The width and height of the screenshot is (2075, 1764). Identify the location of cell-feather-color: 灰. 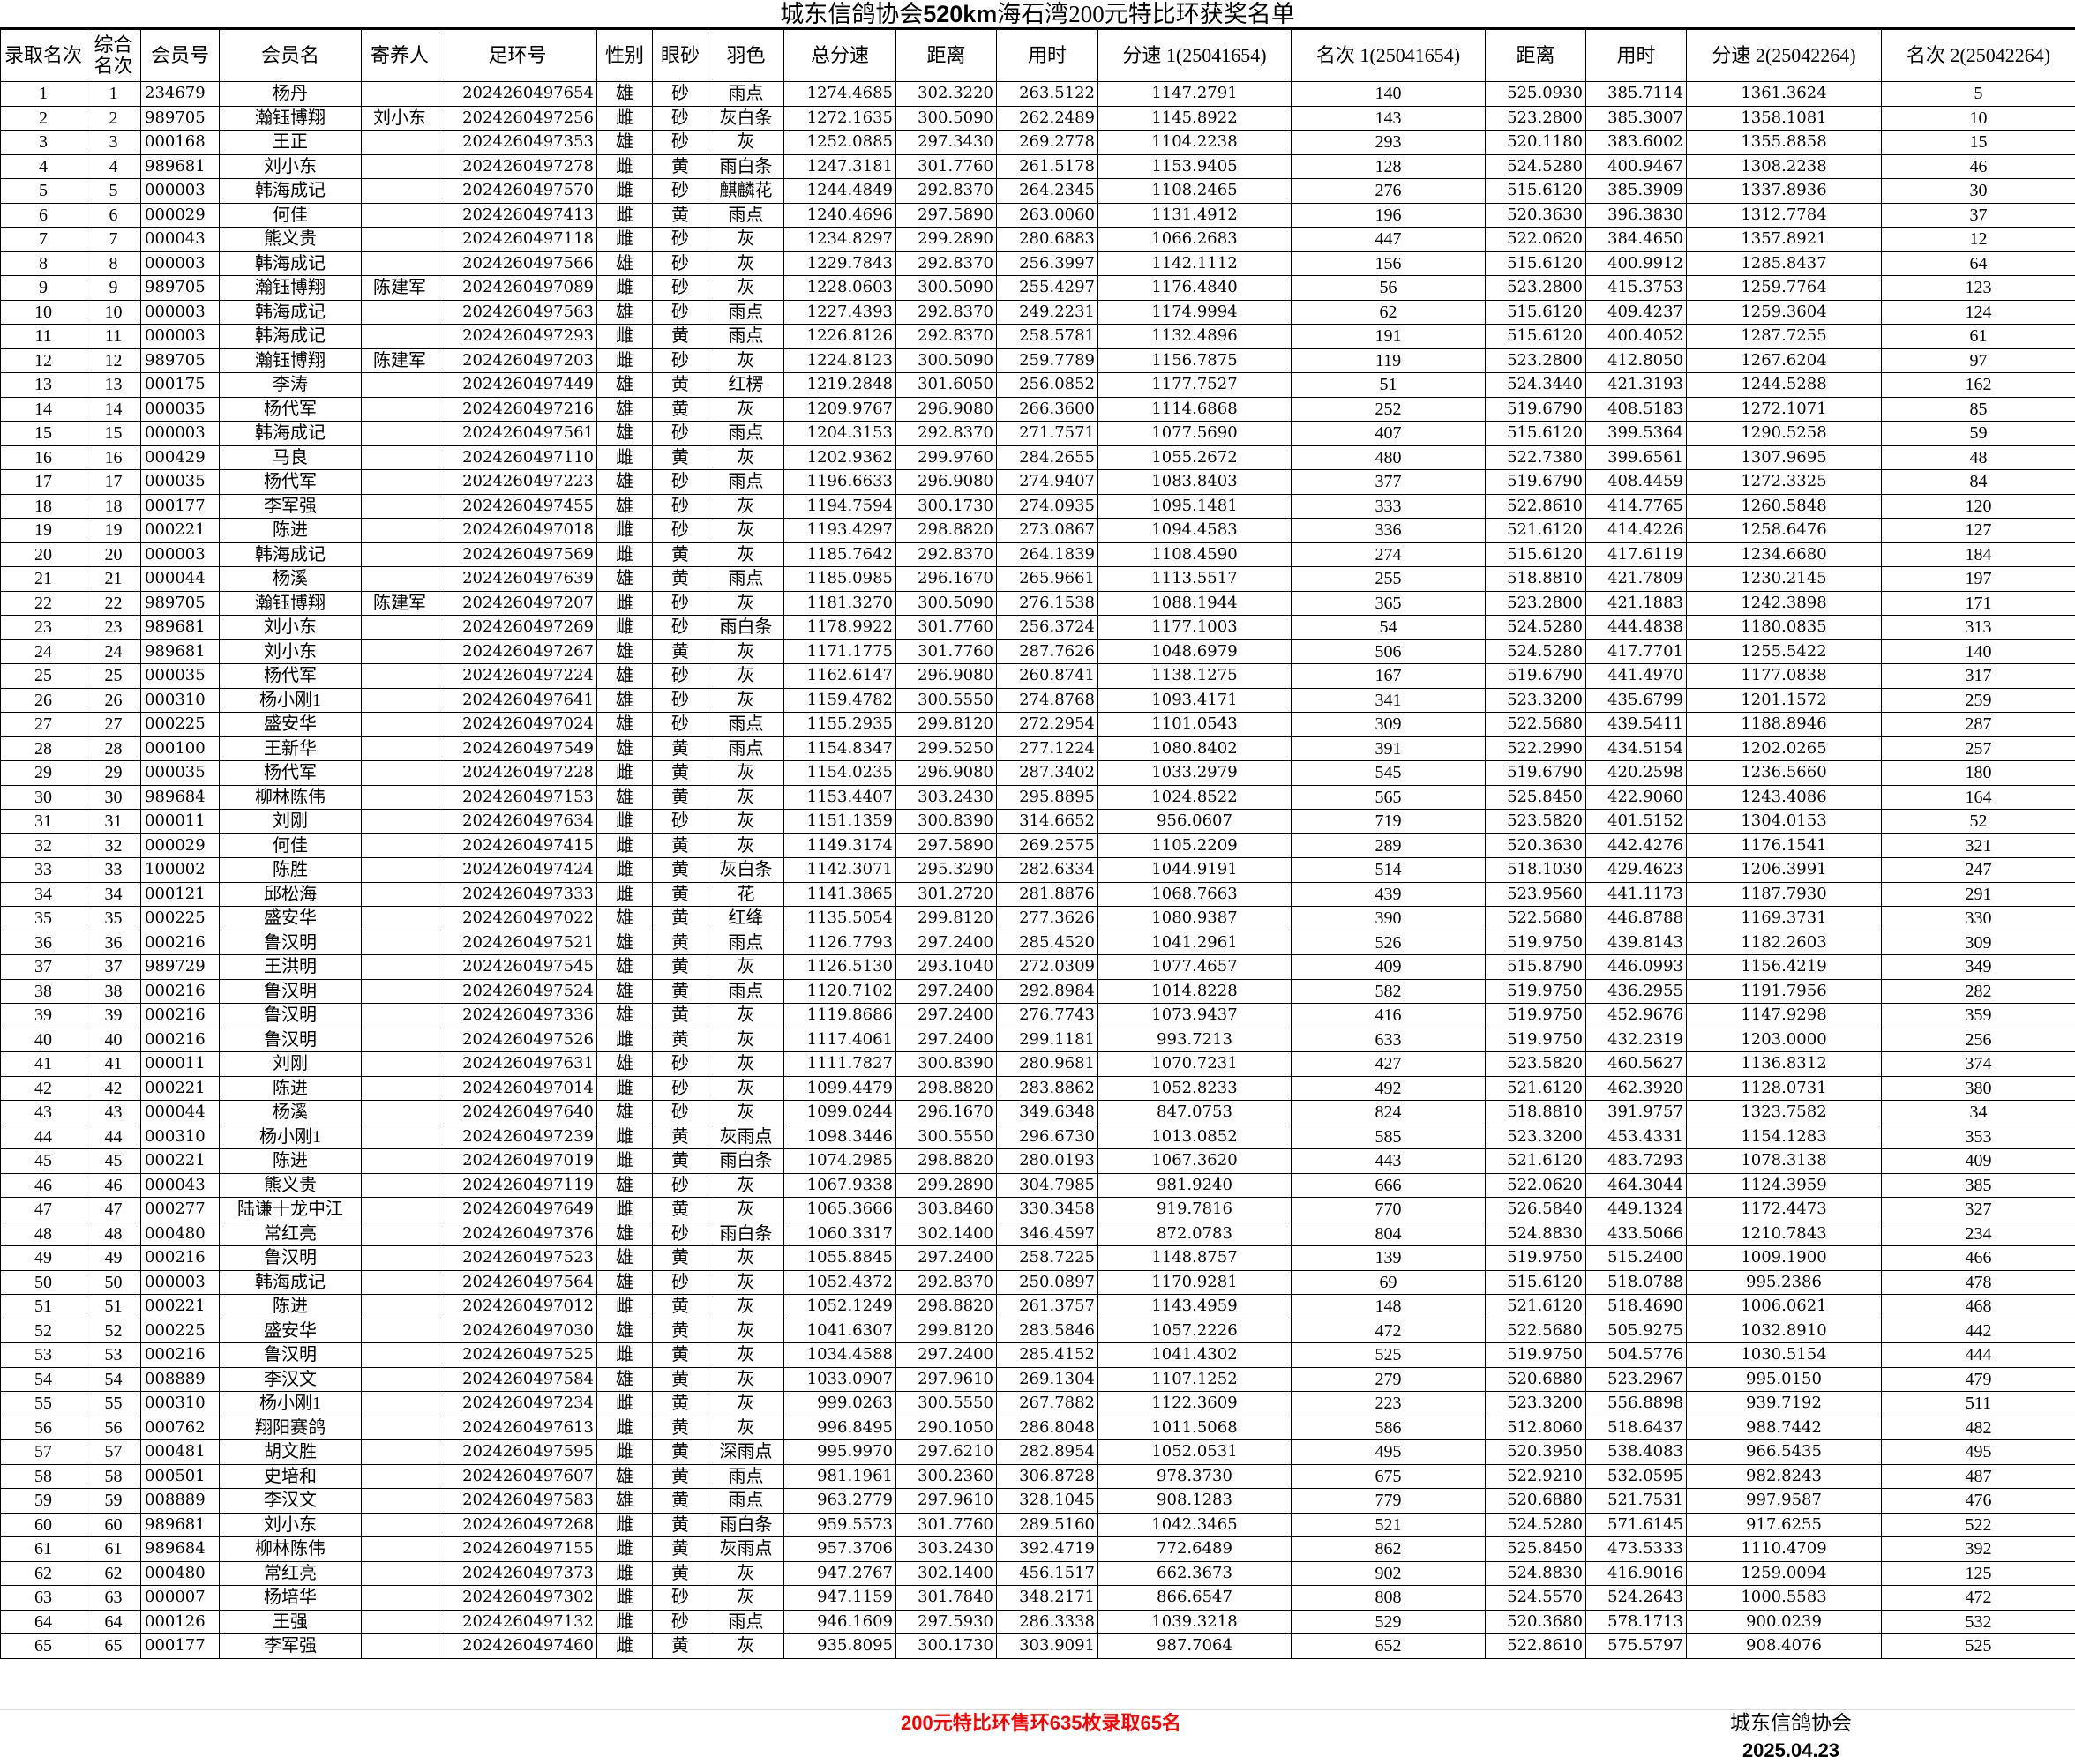
(746, 651).